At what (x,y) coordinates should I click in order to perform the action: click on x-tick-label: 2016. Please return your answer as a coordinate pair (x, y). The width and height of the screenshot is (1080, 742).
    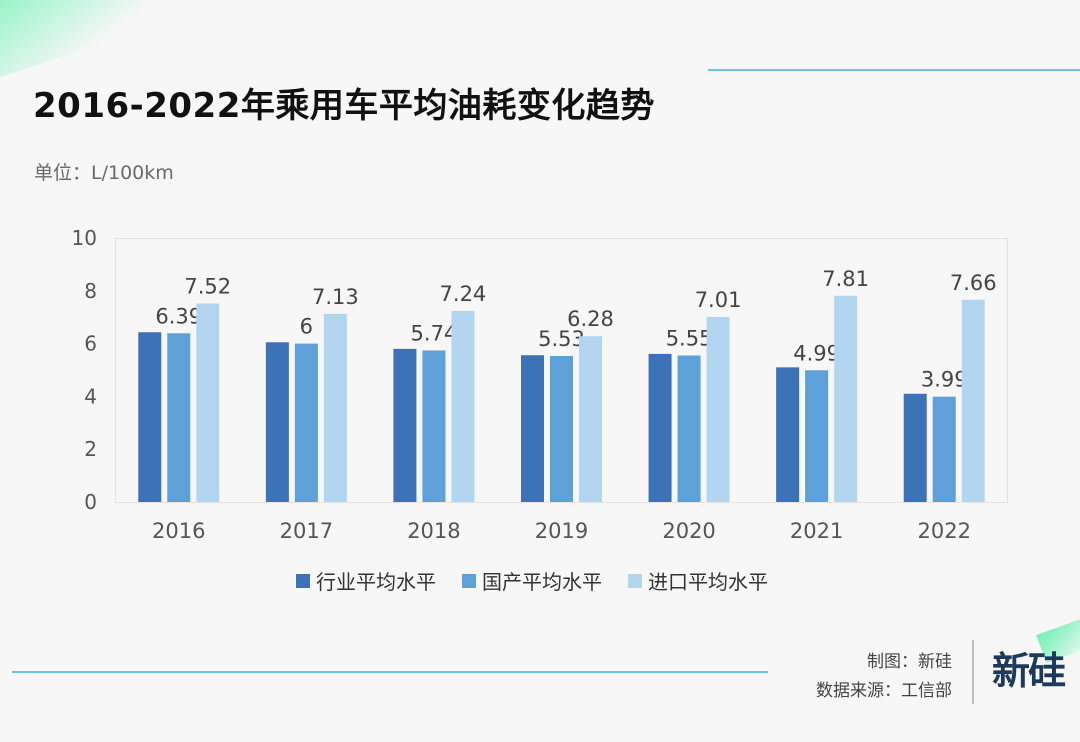
    Looking at the image, I should click on (178, 531).